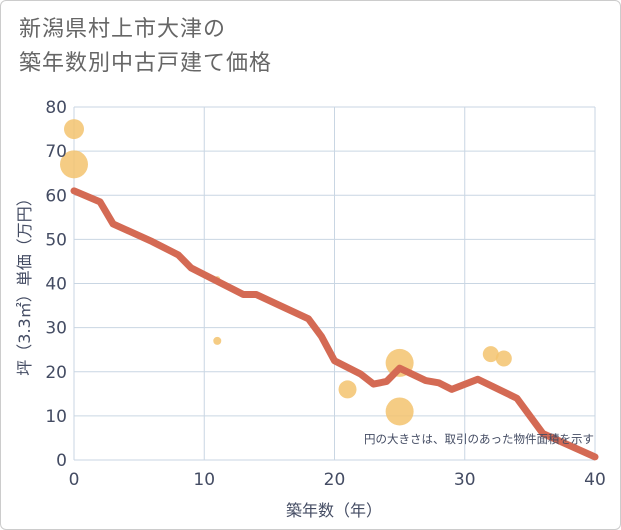  Describe the element at coordinates (56, 240) in the screenshot. I see `y-tick-label: 50` at that location.